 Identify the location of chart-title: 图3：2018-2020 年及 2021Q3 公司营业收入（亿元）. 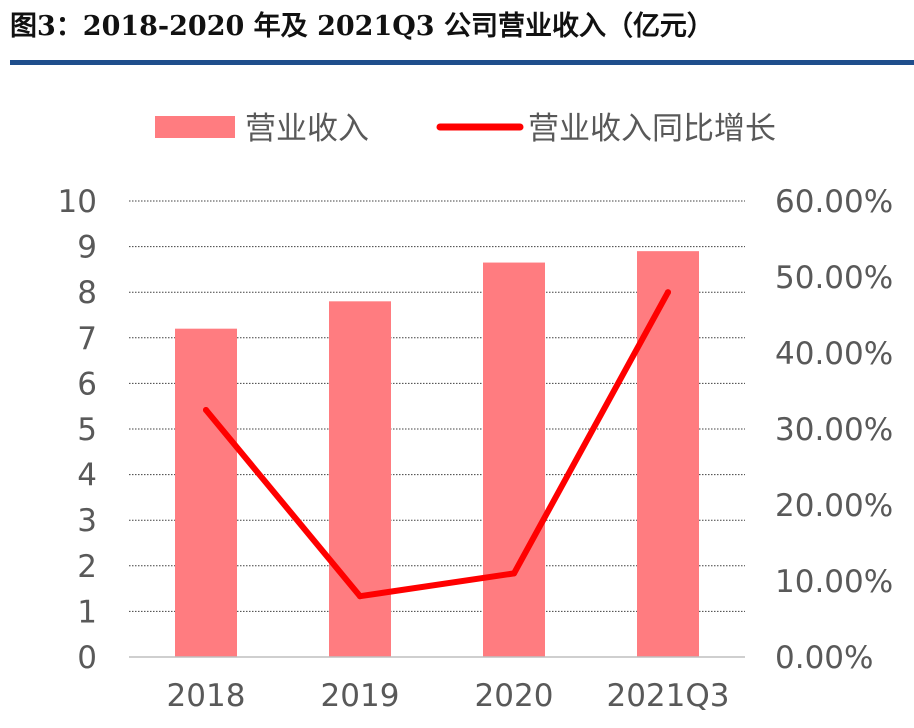
(362, 26).